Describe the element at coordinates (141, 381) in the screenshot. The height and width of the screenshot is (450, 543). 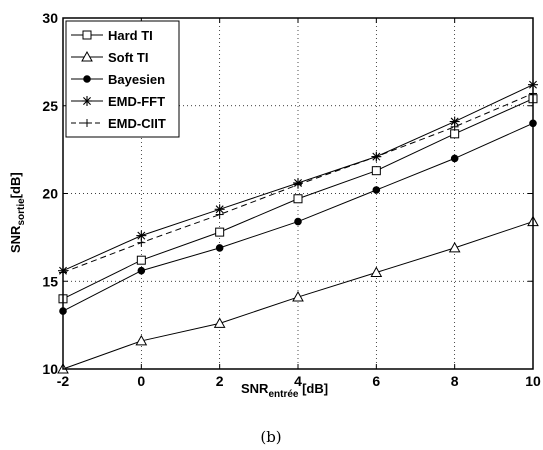
I see `x-tick-label: 0` at that location.